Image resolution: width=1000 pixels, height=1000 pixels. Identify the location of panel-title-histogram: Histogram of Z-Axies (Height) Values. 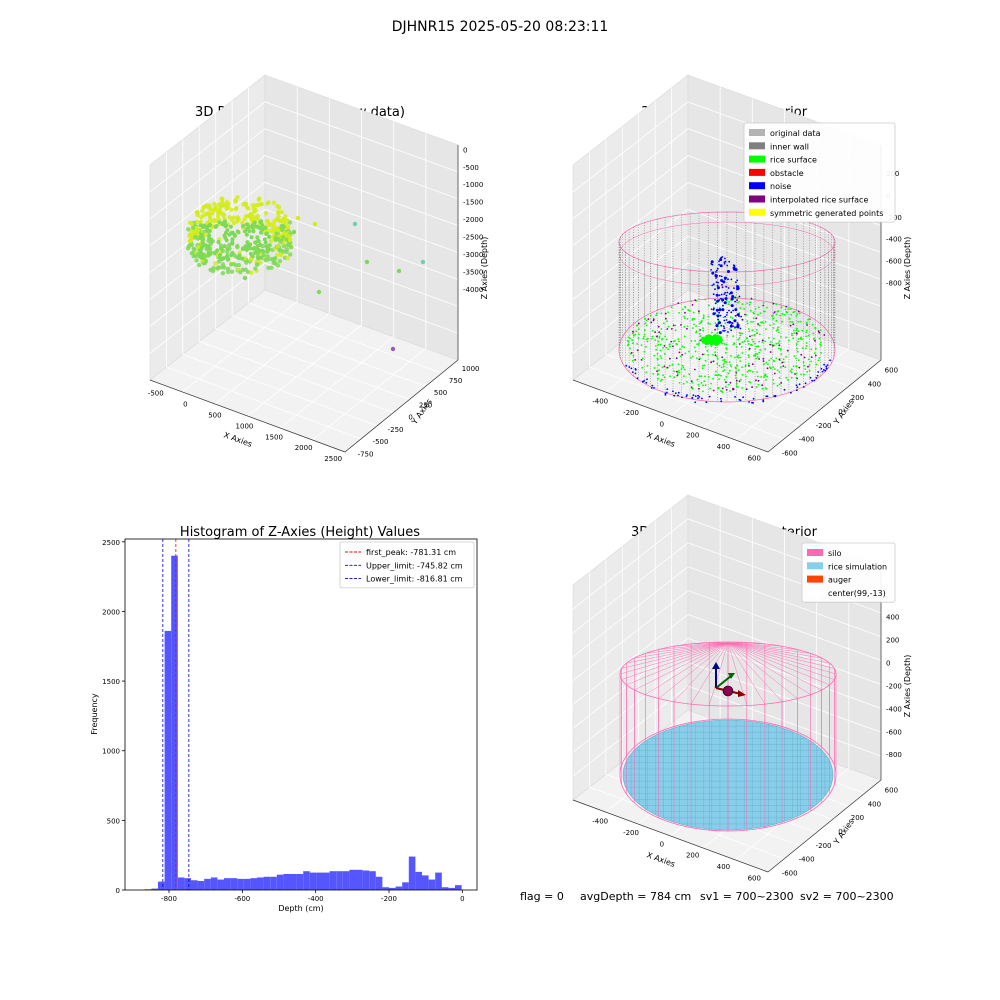
(300, 532).